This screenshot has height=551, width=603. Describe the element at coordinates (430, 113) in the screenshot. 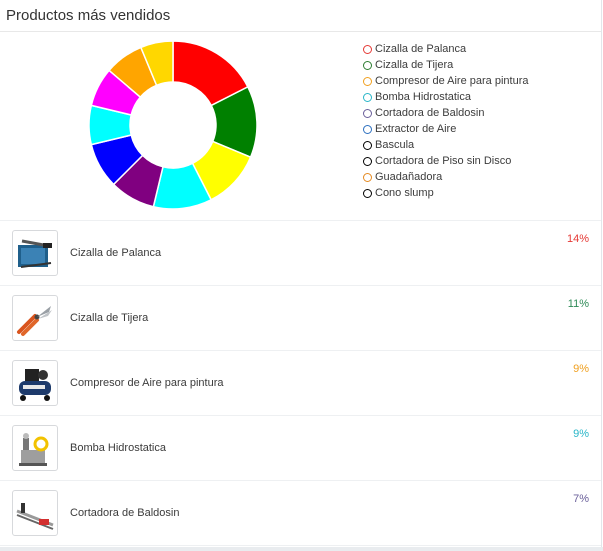

I see `legend-label: Cortadora de Baldosin` at that location.